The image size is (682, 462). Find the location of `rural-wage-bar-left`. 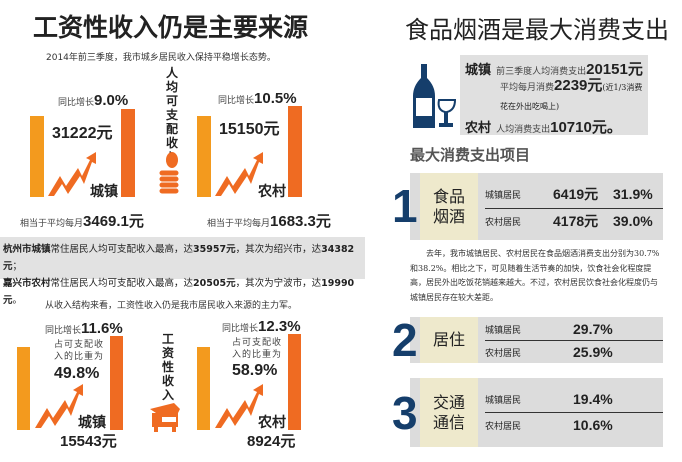

rural-wage-bar-left is located at coordinates (203, 388).